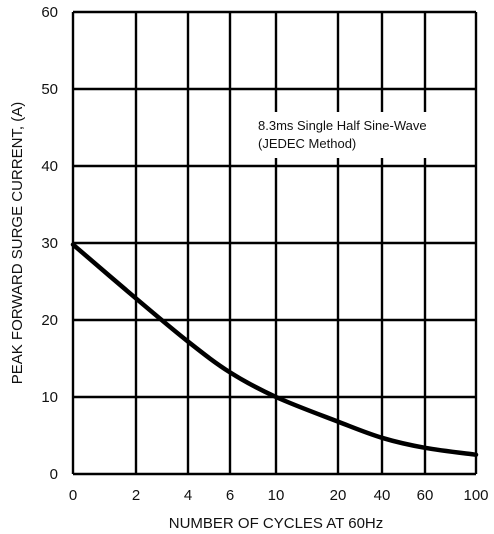 This screenshot has height=534, width=494. What do you see at coordinates (475, 495) in the screenshot?
I see `x-tick-label-8: 100` at bounding box center [475, 495].